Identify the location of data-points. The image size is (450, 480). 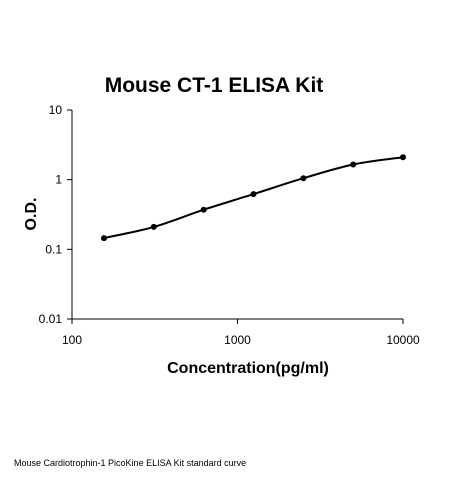
(253, 198).